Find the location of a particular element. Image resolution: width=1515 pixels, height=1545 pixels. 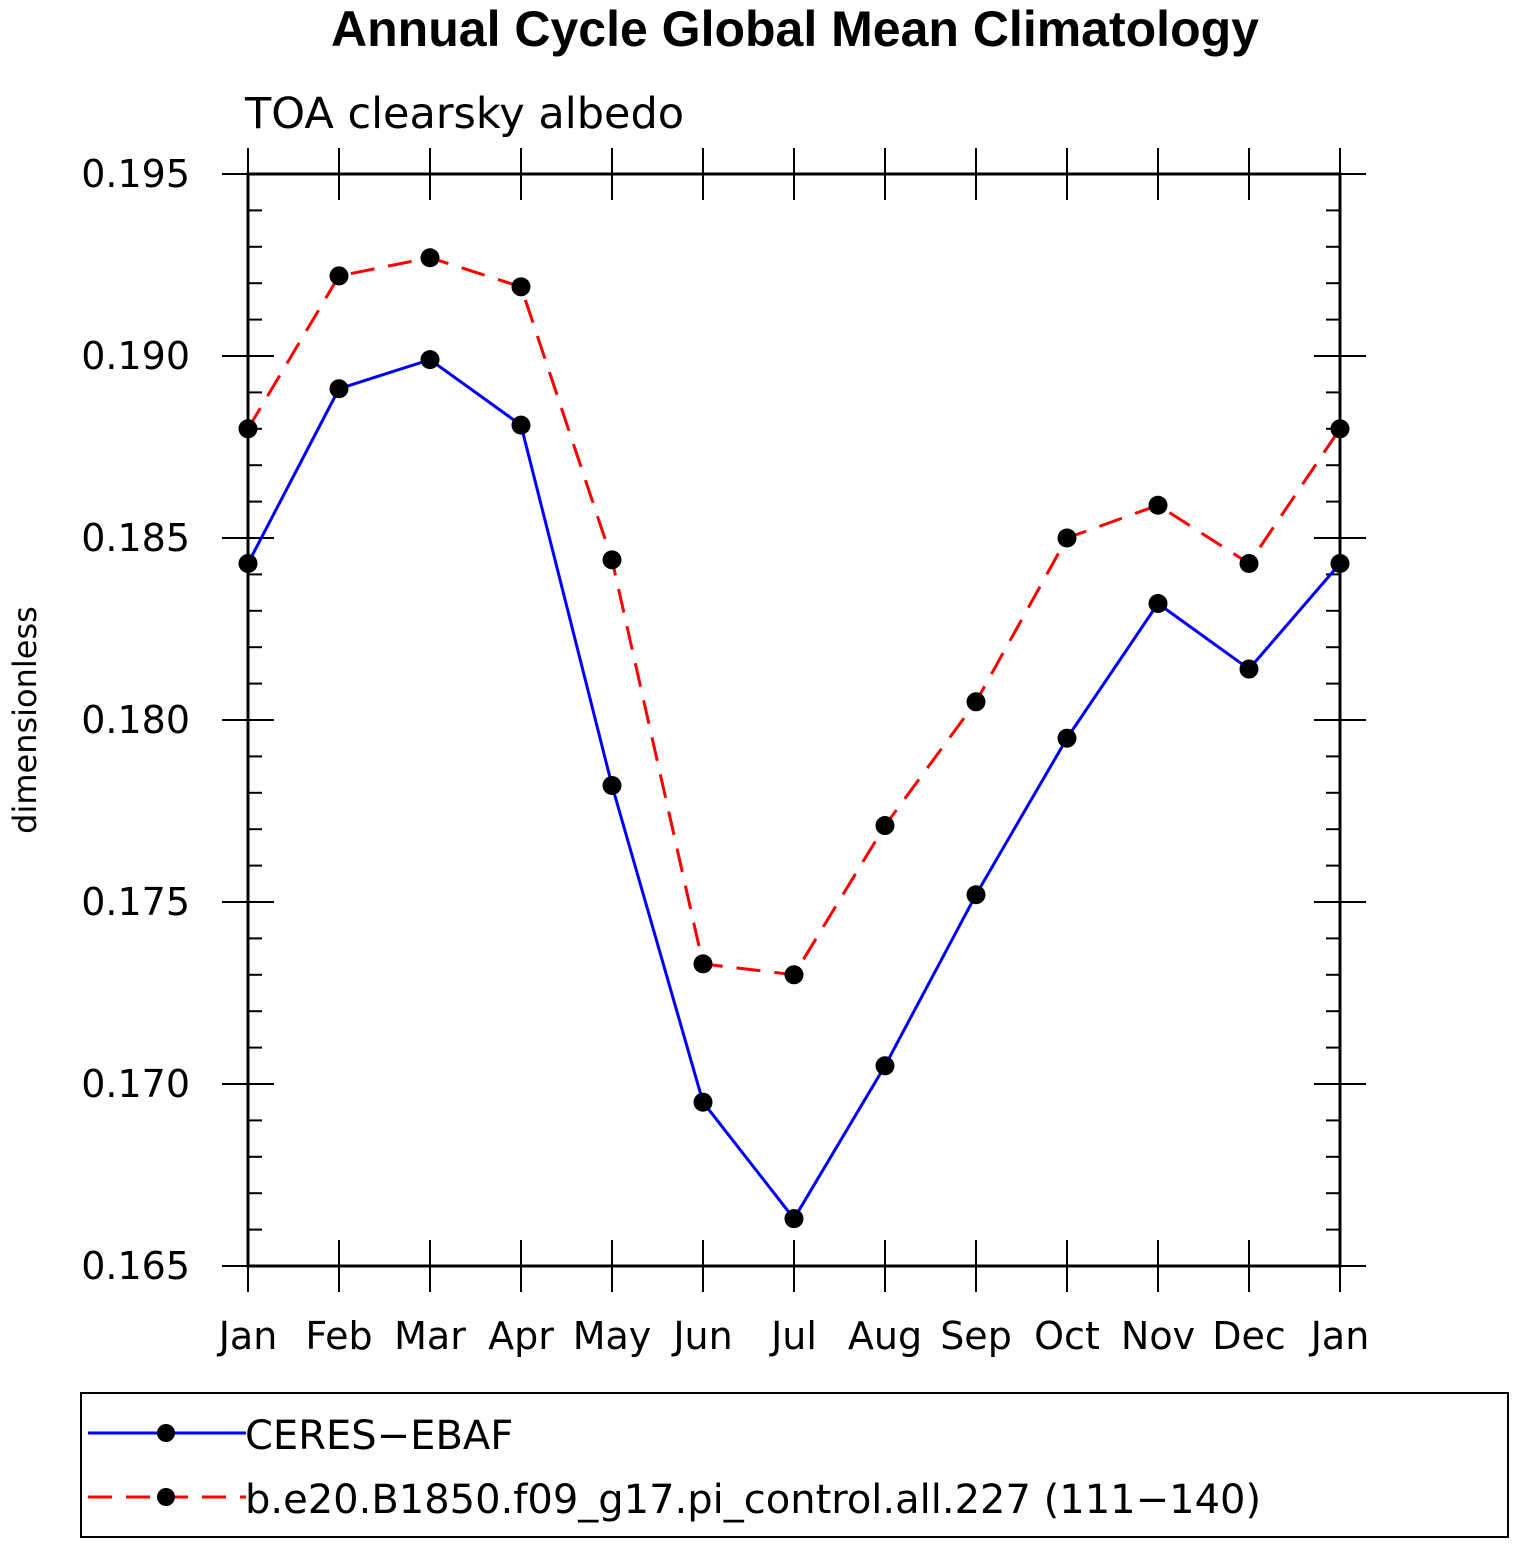

y-tick-labels: 0.165 0.170 0.175 0.180 0.185 0.190 0.195 is located at coordinates (135, 720).